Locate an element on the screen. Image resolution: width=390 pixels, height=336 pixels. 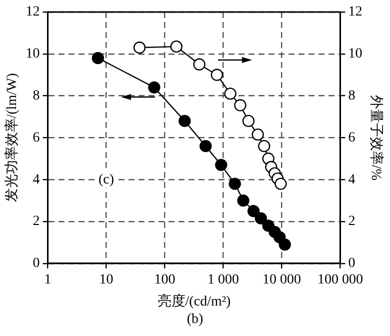
y2-tick-label: 8 is located at coordinates (352, 96).